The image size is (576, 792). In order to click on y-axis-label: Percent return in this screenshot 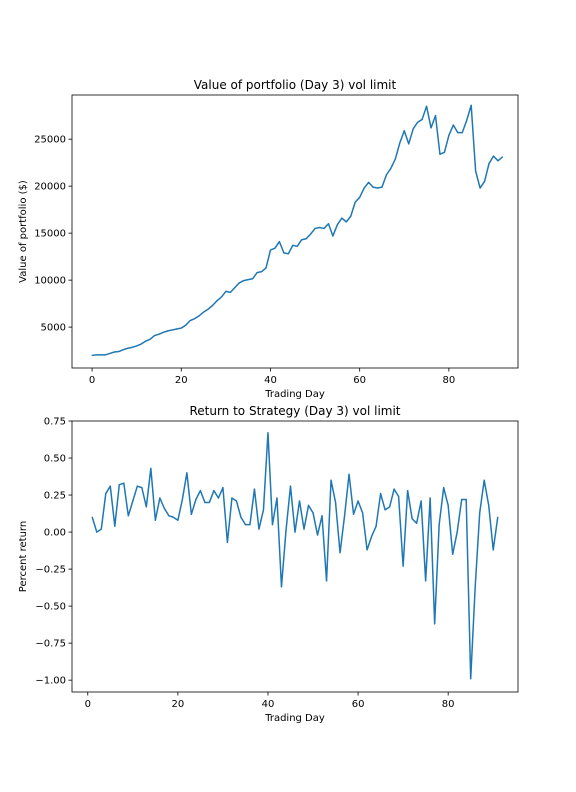, I will do `click(23, 556)`.